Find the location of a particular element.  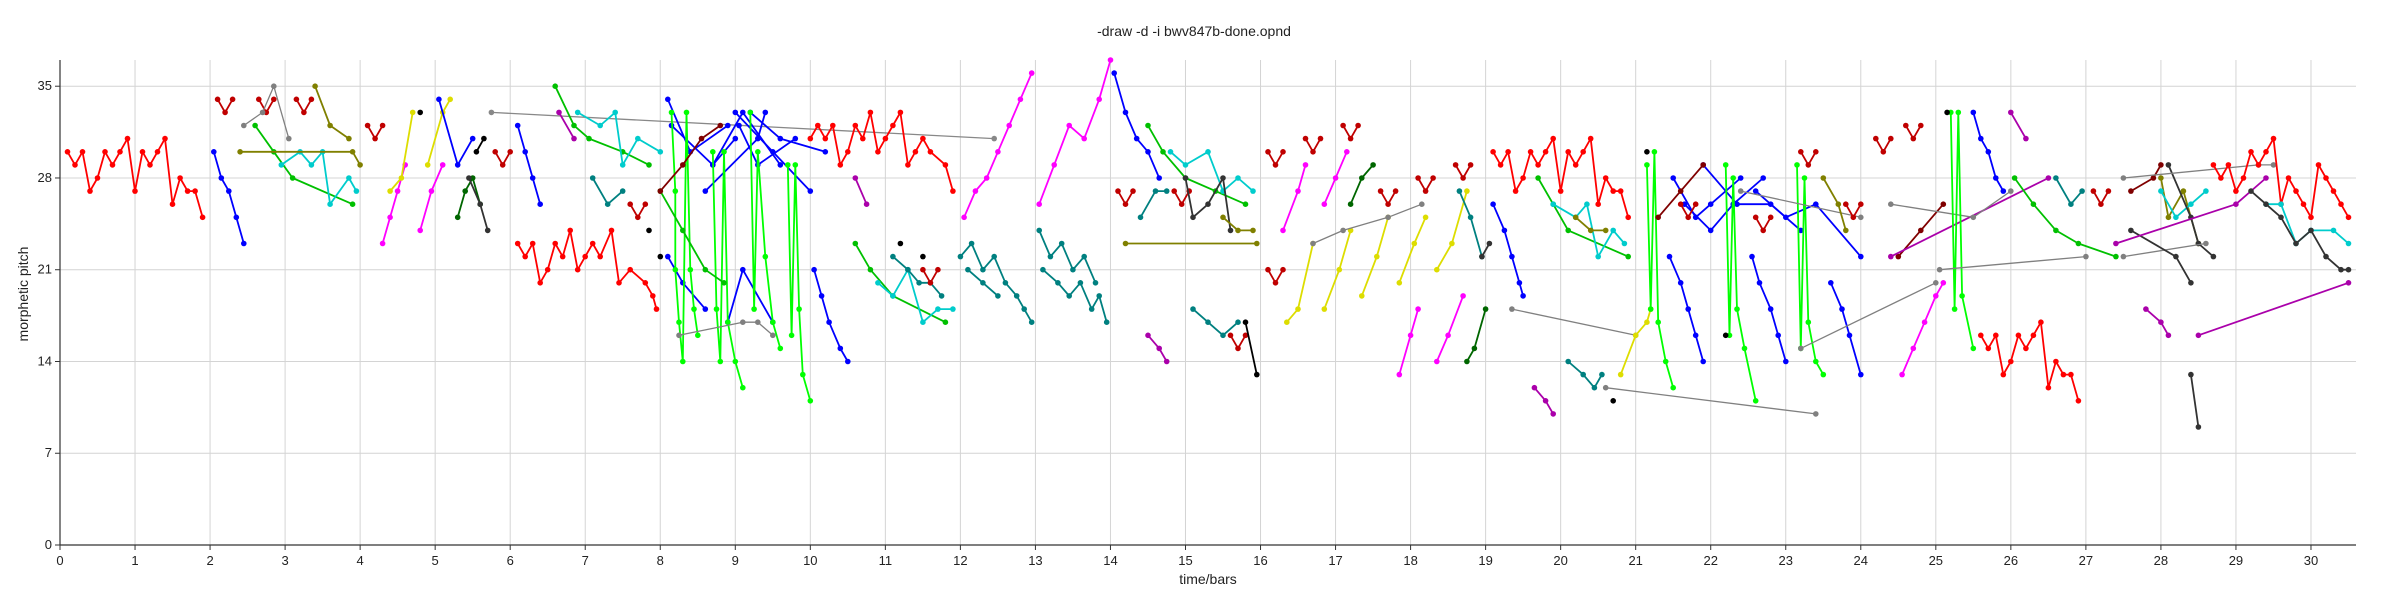

x-tick-label: 1 is located at coordinates (134, 560).